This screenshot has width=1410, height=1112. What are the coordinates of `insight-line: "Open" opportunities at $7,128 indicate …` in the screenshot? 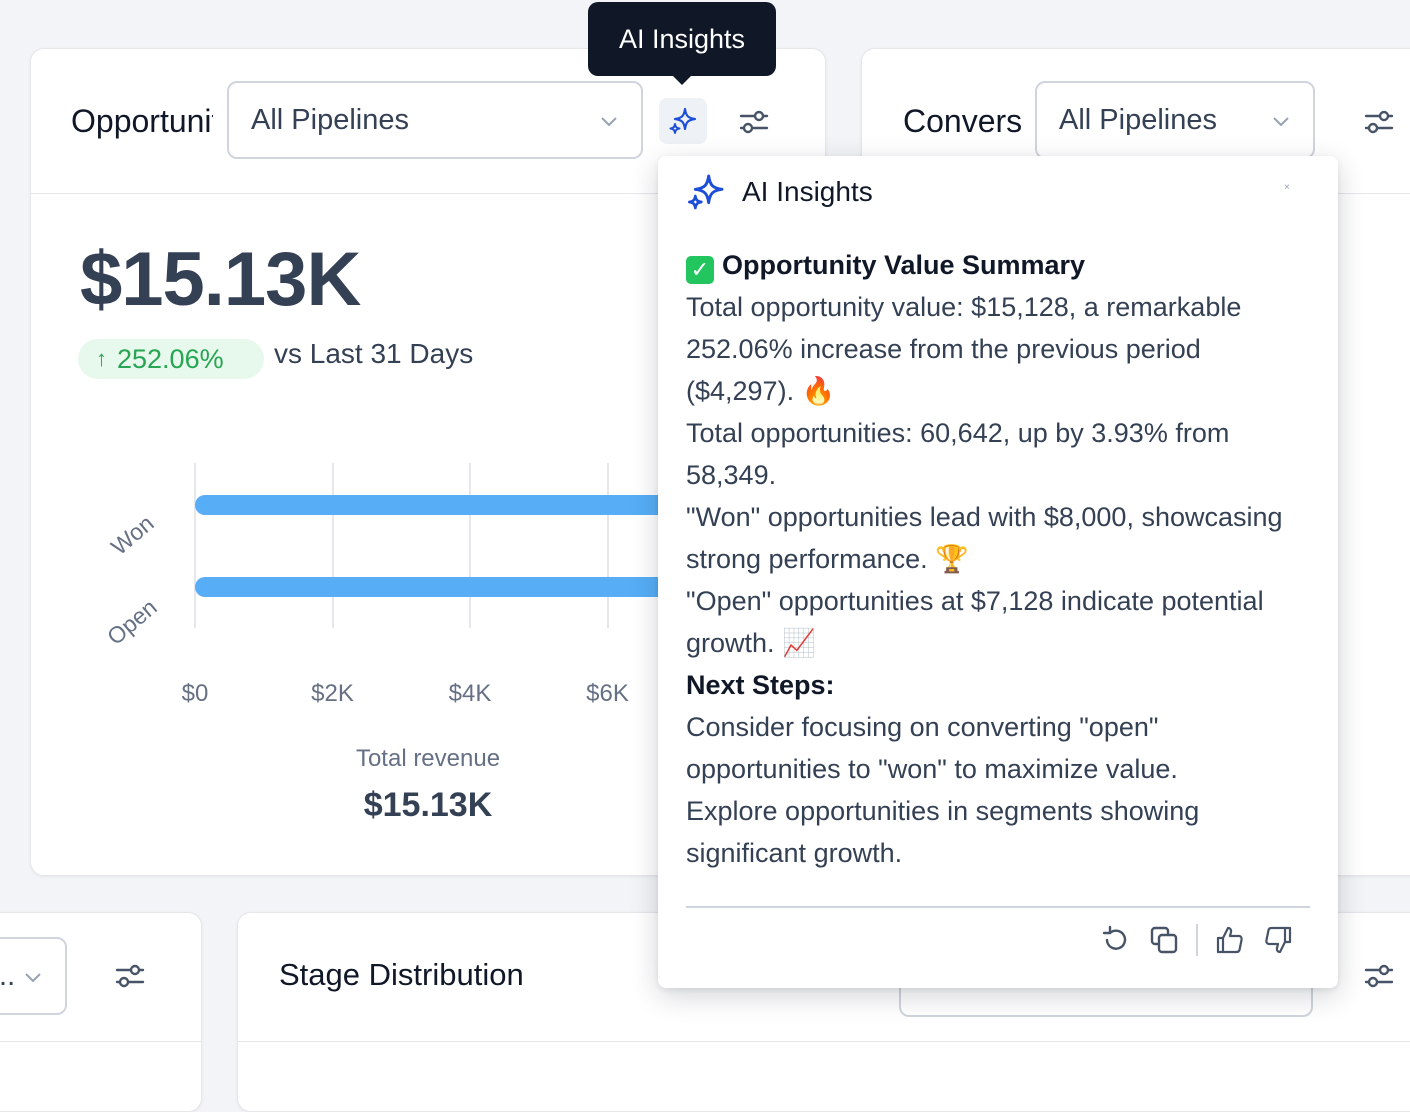 It's located at (975, 622).